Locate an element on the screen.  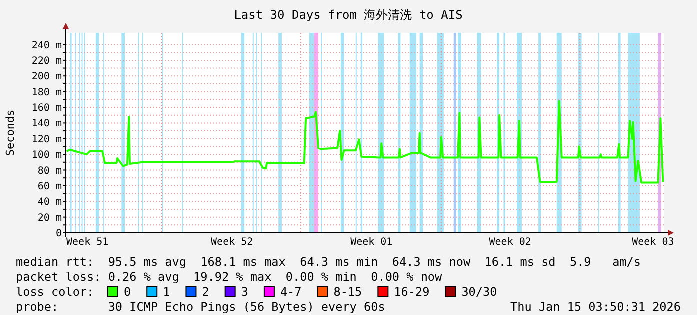
legend-item: 30/30 is located at coordinates (471, 292).